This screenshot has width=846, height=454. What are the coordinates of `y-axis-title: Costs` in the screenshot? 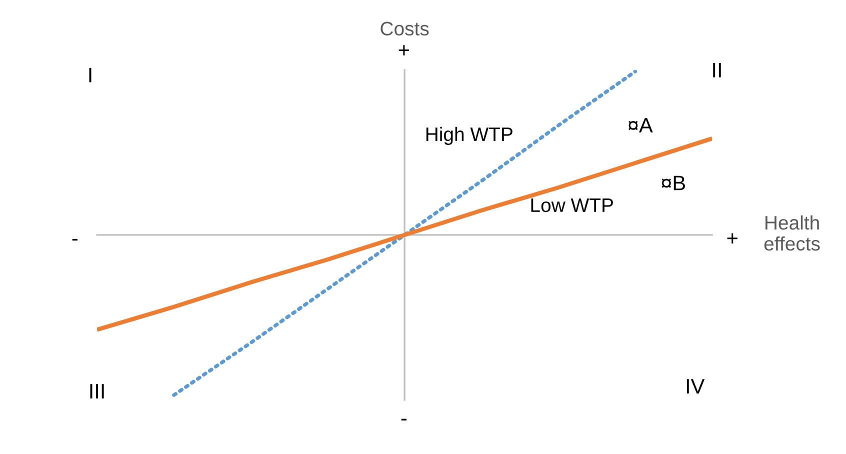 It's located at (404, 29).